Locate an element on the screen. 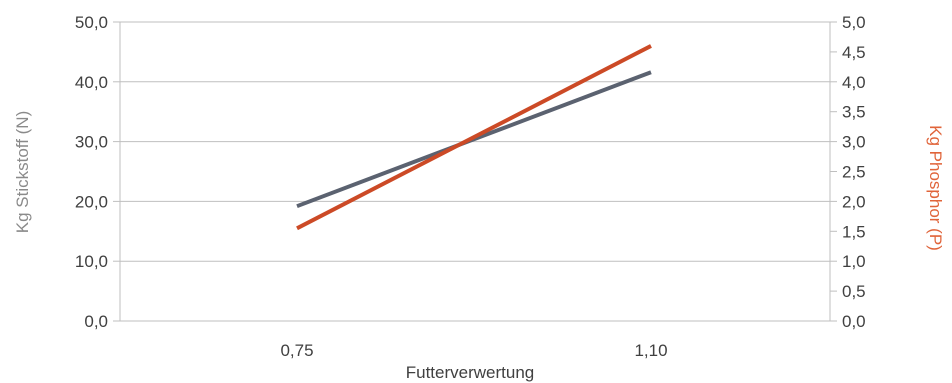 This screenshot has width=952, height=383. left-tick-label: 30,0 is located at coordinates (91, 142).